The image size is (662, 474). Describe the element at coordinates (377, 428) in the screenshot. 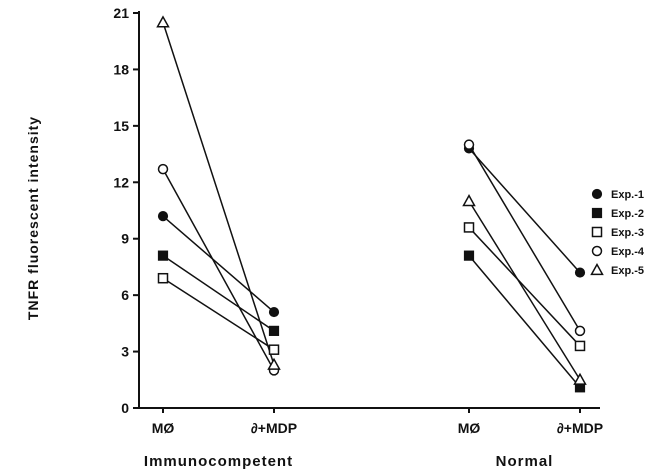

I see `category-labels: MØ ∂+MDP MØ ∂+MDP` at that location.